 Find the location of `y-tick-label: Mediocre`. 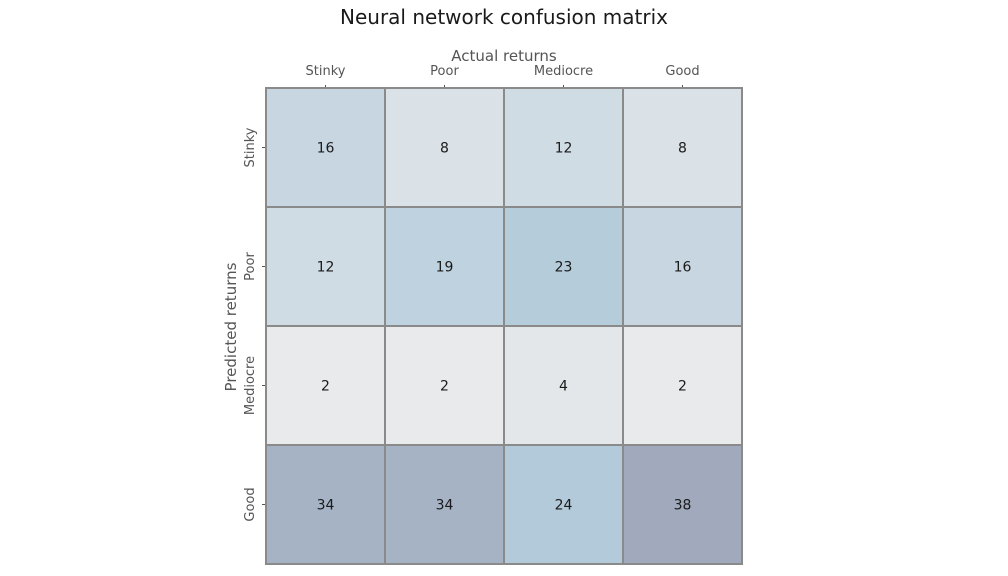

y-tick-label: Mediocre is located at coordinates (250, 385).